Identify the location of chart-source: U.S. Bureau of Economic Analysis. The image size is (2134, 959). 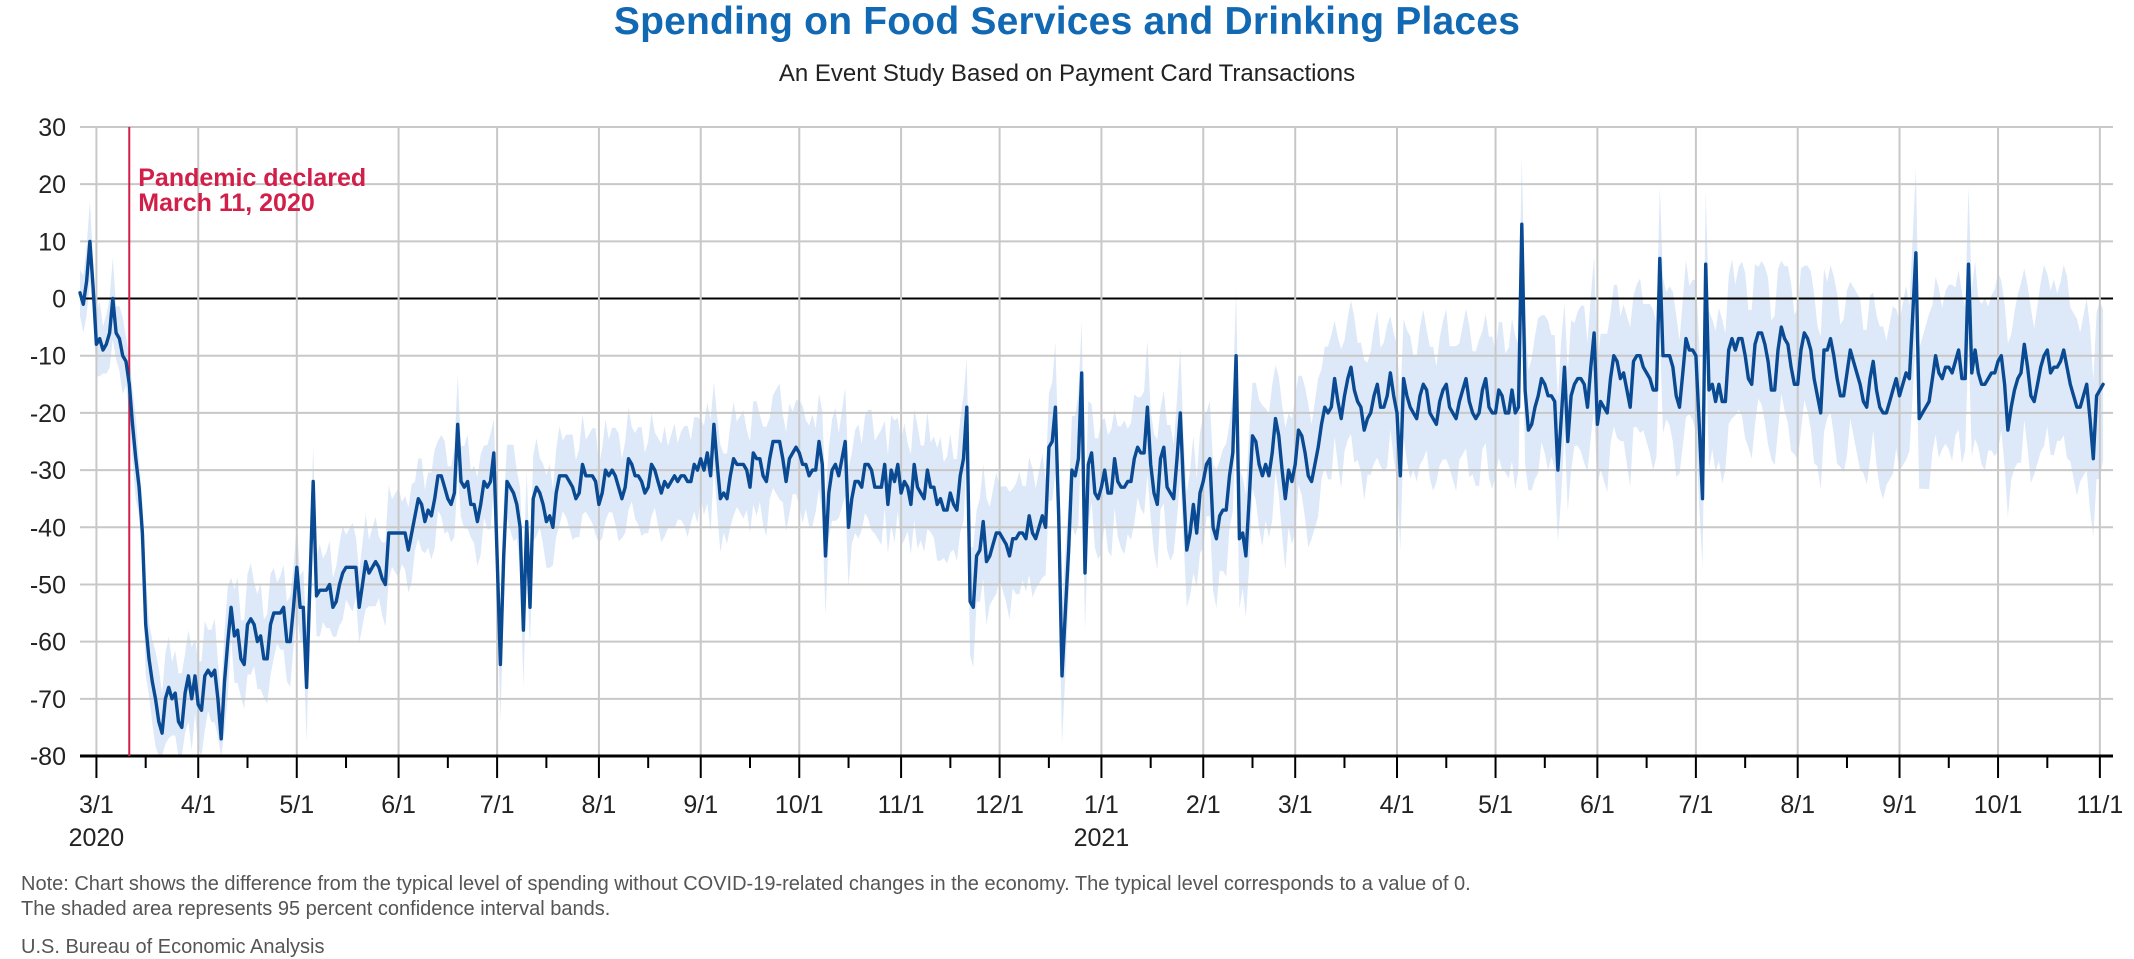
(173, 947).